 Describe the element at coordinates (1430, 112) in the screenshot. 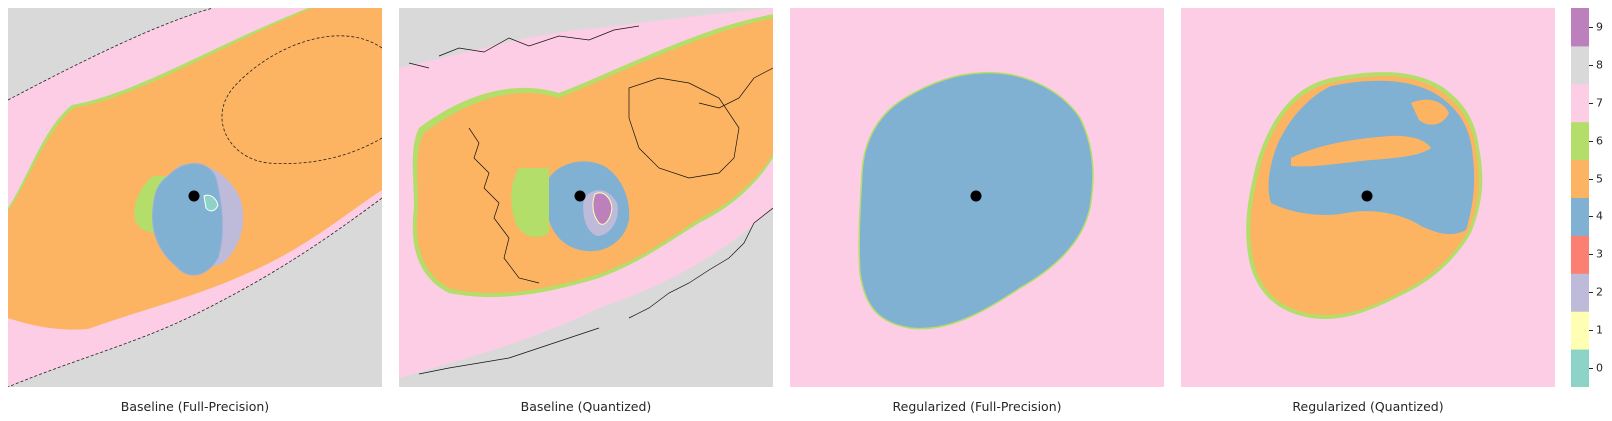

I see `region-class-5-patch` at that location.